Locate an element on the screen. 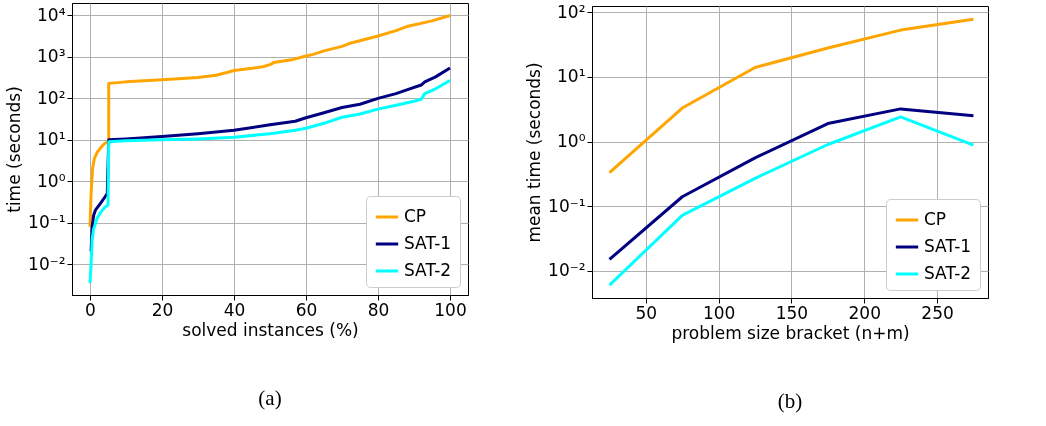  x-tick-label: 0 is located at coordinates (90, 309).